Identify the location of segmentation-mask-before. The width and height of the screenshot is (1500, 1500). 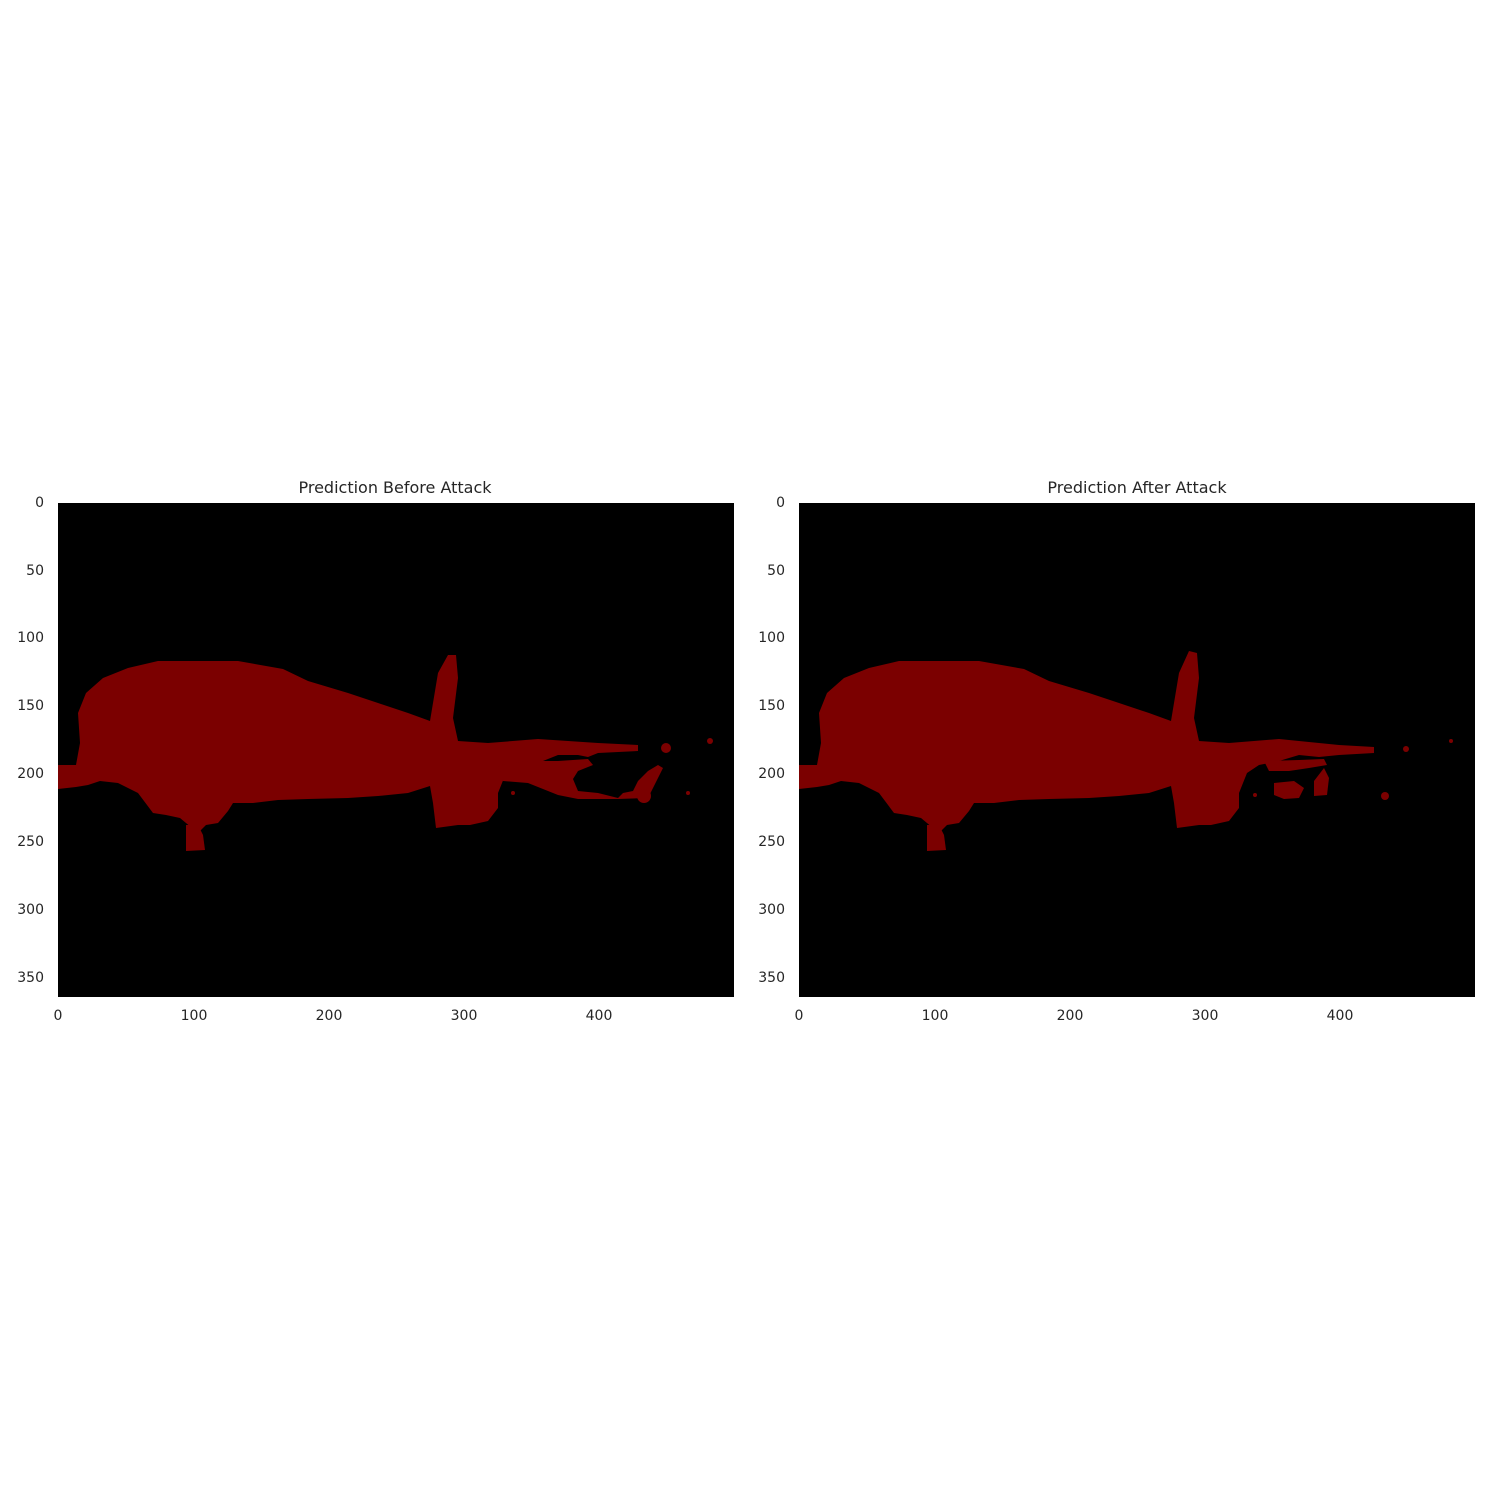
(396, 750).